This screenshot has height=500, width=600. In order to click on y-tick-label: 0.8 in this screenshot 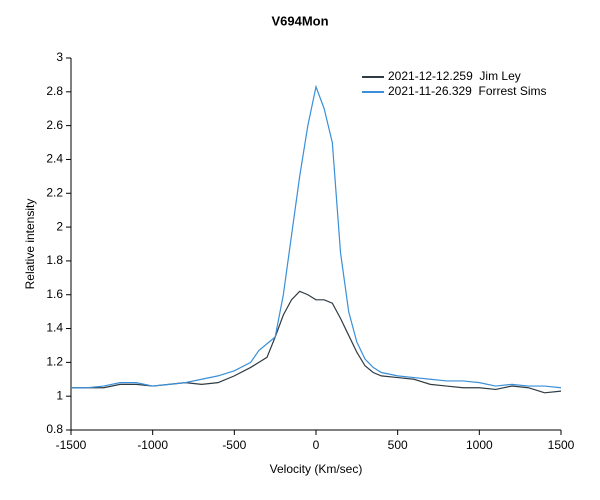, I will do `click(54, 429)`.